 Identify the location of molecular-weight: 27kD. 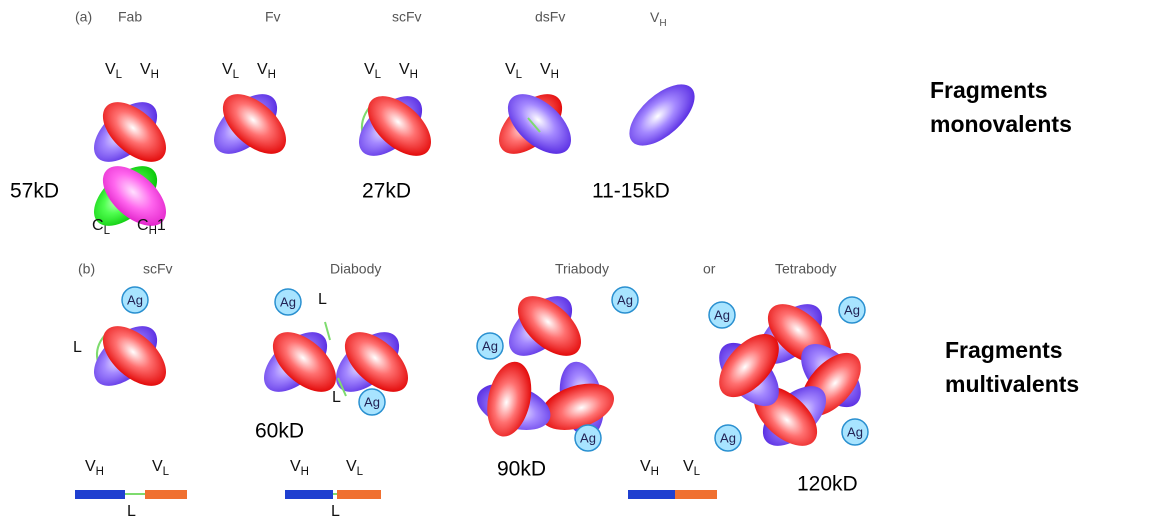
(386, 191).